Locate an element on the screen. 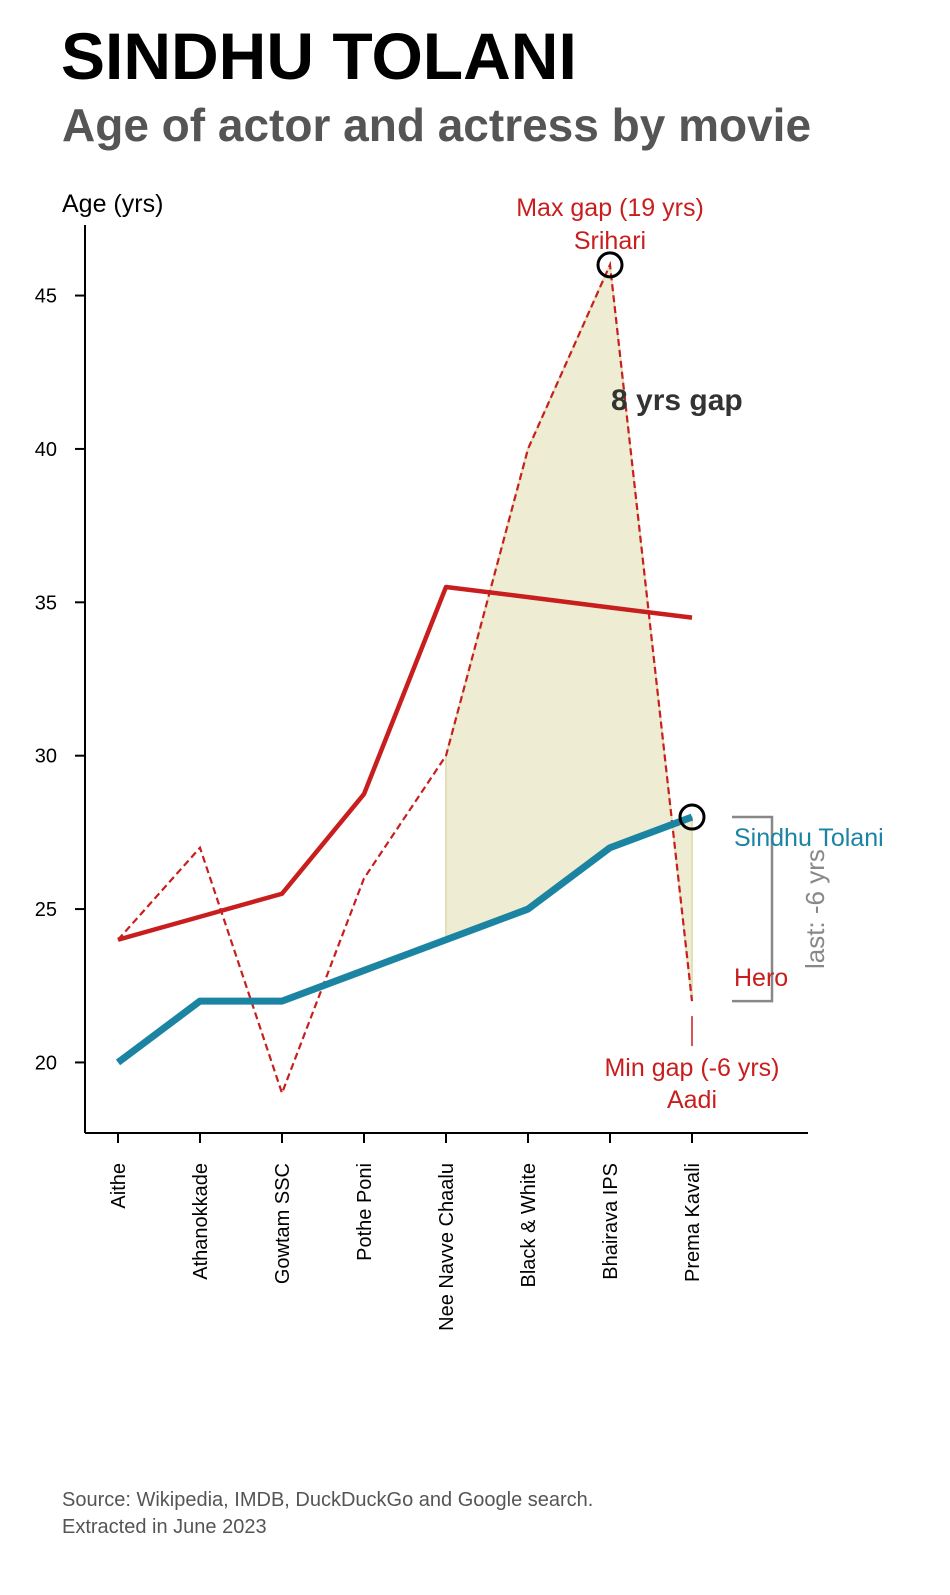 This screenshot has width=950, height=1595. chart-subtitle: Age of actor and actress by movie is located at coordinates (437, 125).